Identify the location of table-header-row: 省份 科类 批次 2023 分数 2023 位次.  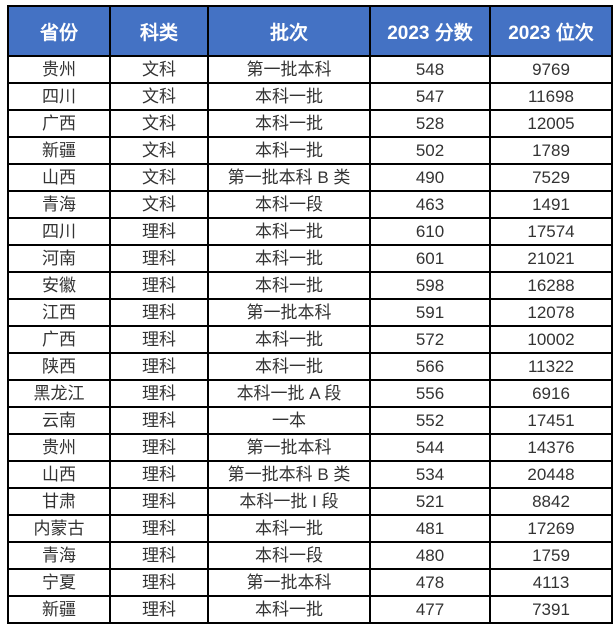
(310, 31).